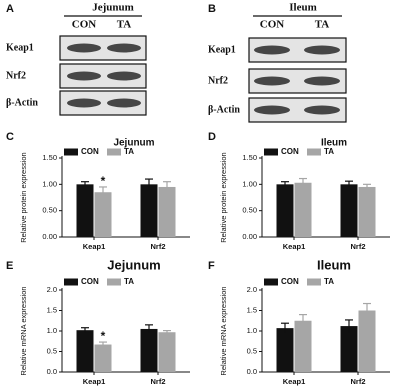 The image size is (400, 389). Describe the element at coordinates (212, 9) in the screenshot. I see `panel-label: B` at that location.